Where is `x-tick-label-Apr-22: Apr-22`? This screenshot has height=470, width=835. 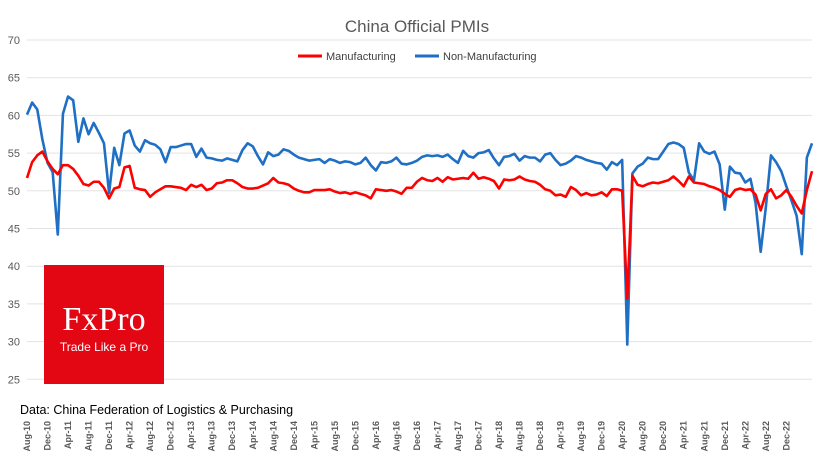 x-tick-label-Apr-22: Apr-22 is located at coordinates (745, 435).